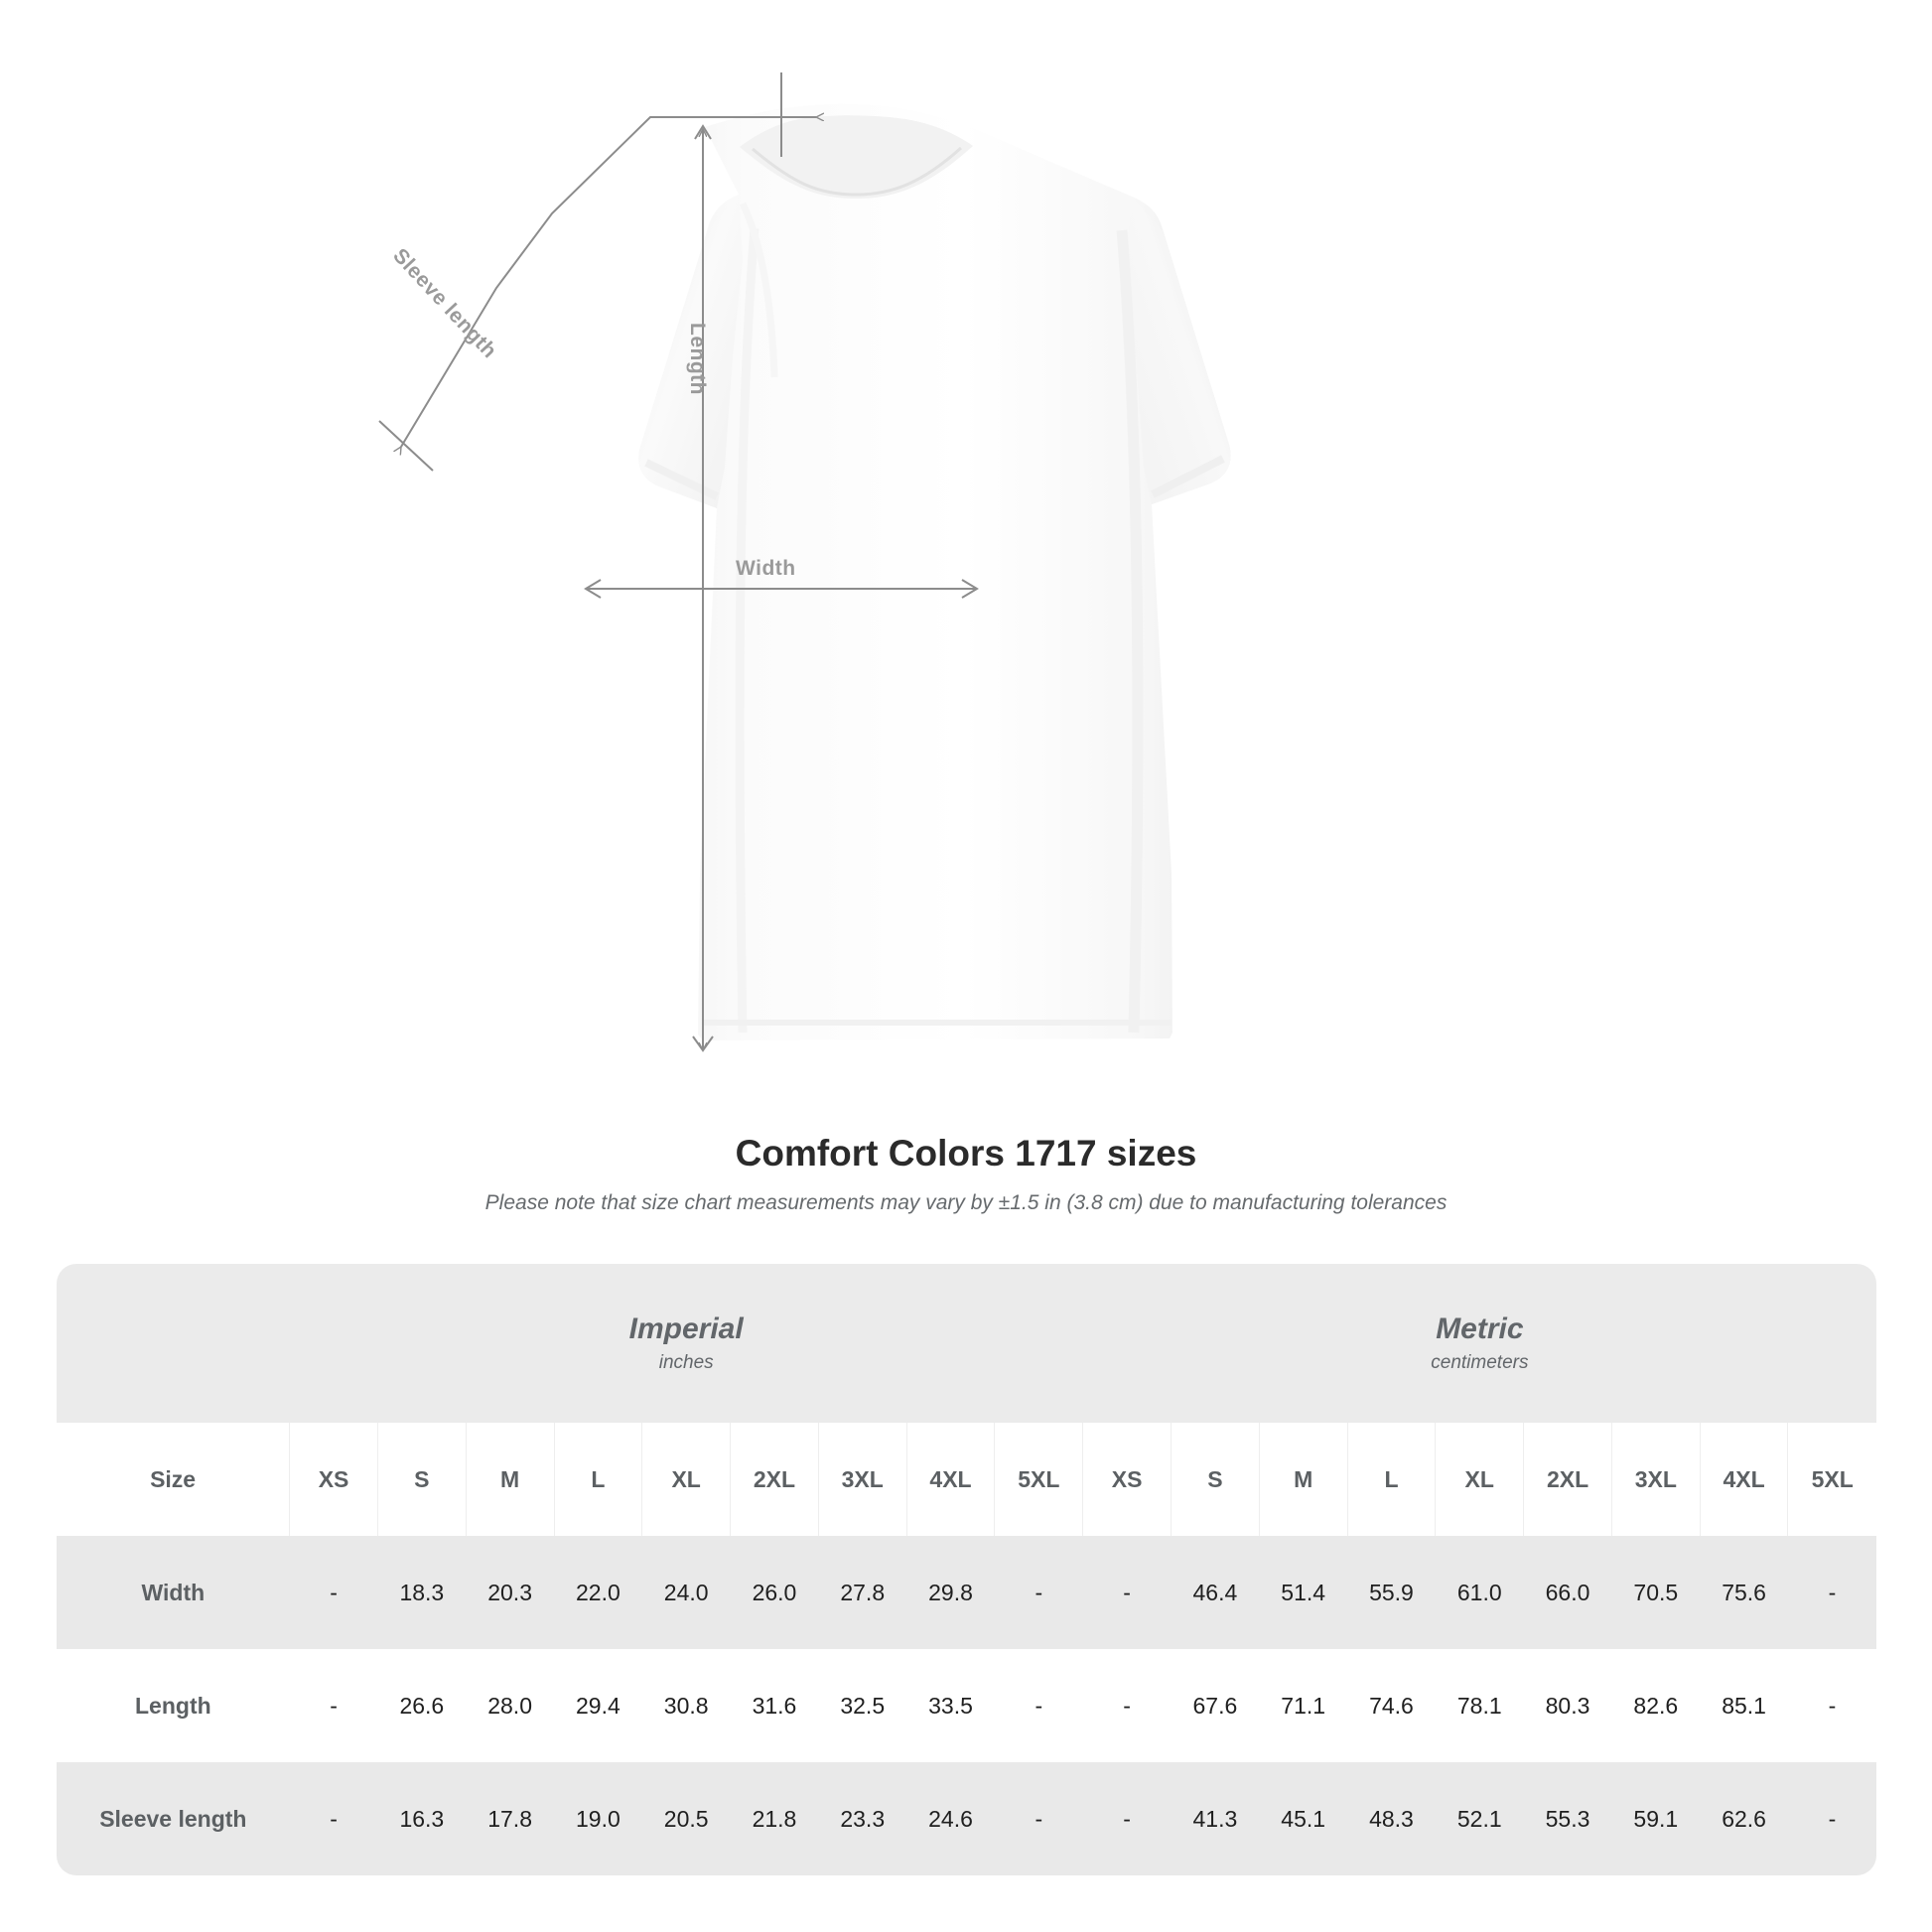  Describe the element at coordinates (686, 1818) in the screenshot. I see `cell-sleeve-imperial-xl: 20.5` at that location.